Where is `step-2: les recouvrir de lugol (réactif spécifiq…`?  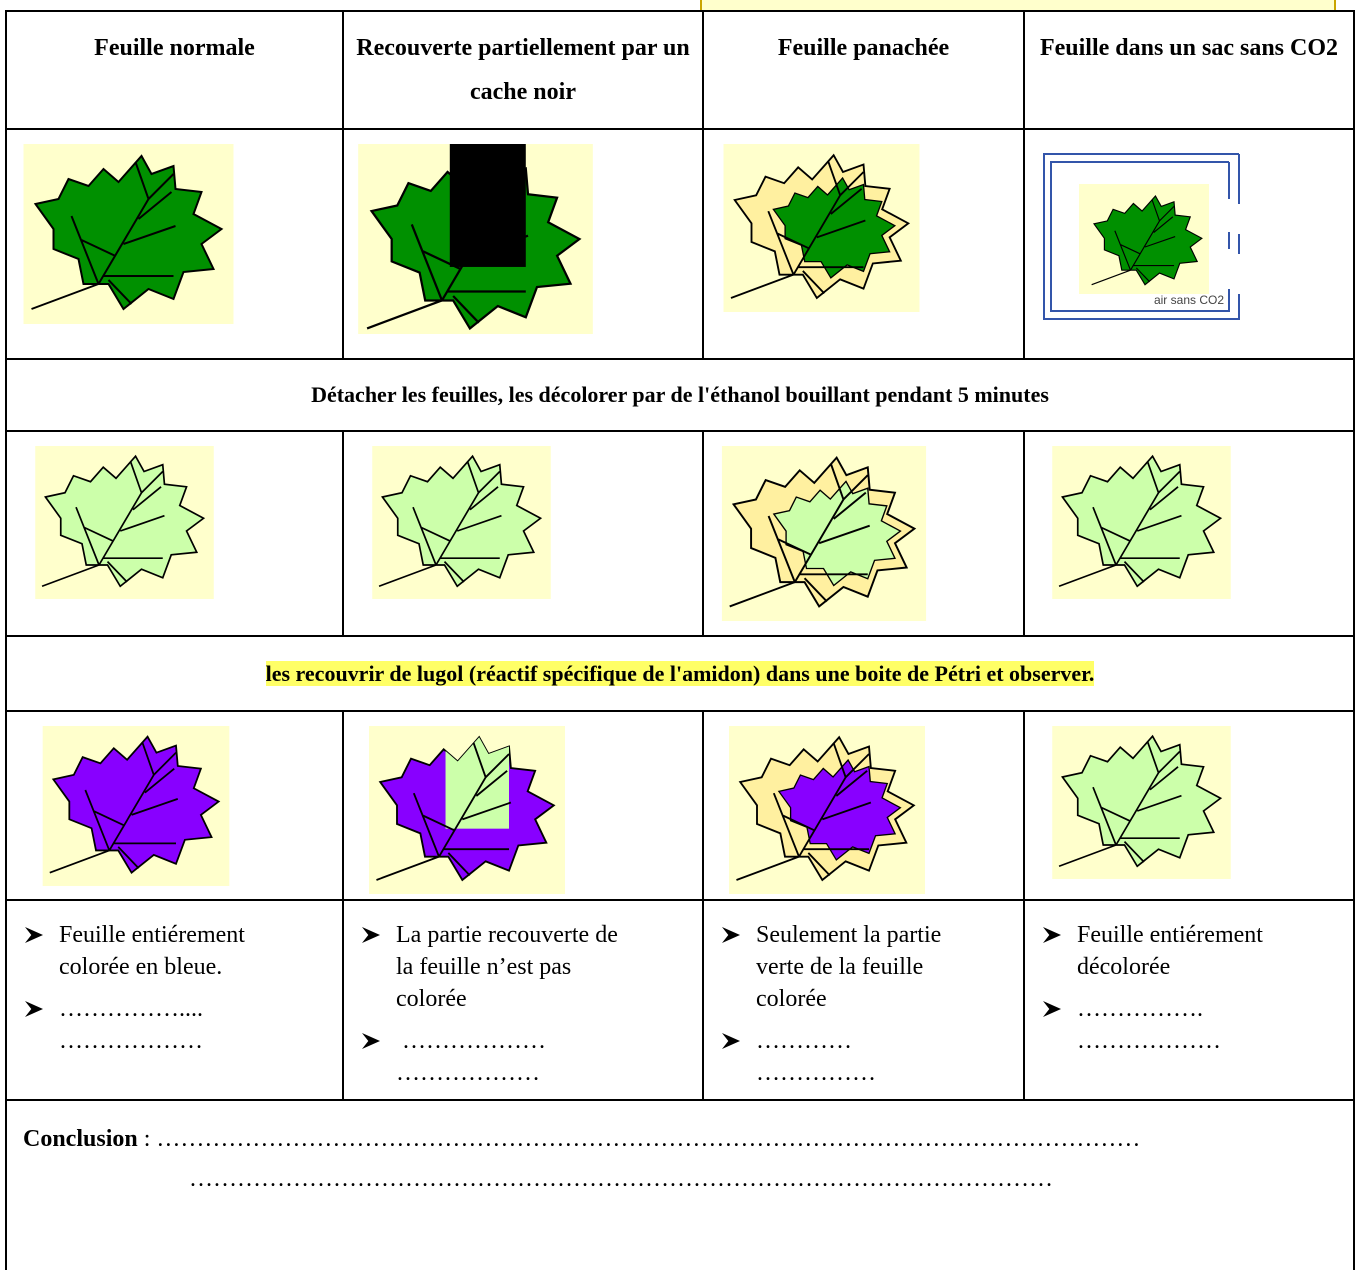 step-2: les recouvrir de lugol (réactif spécifiq… is located at coordinates (680, 673).